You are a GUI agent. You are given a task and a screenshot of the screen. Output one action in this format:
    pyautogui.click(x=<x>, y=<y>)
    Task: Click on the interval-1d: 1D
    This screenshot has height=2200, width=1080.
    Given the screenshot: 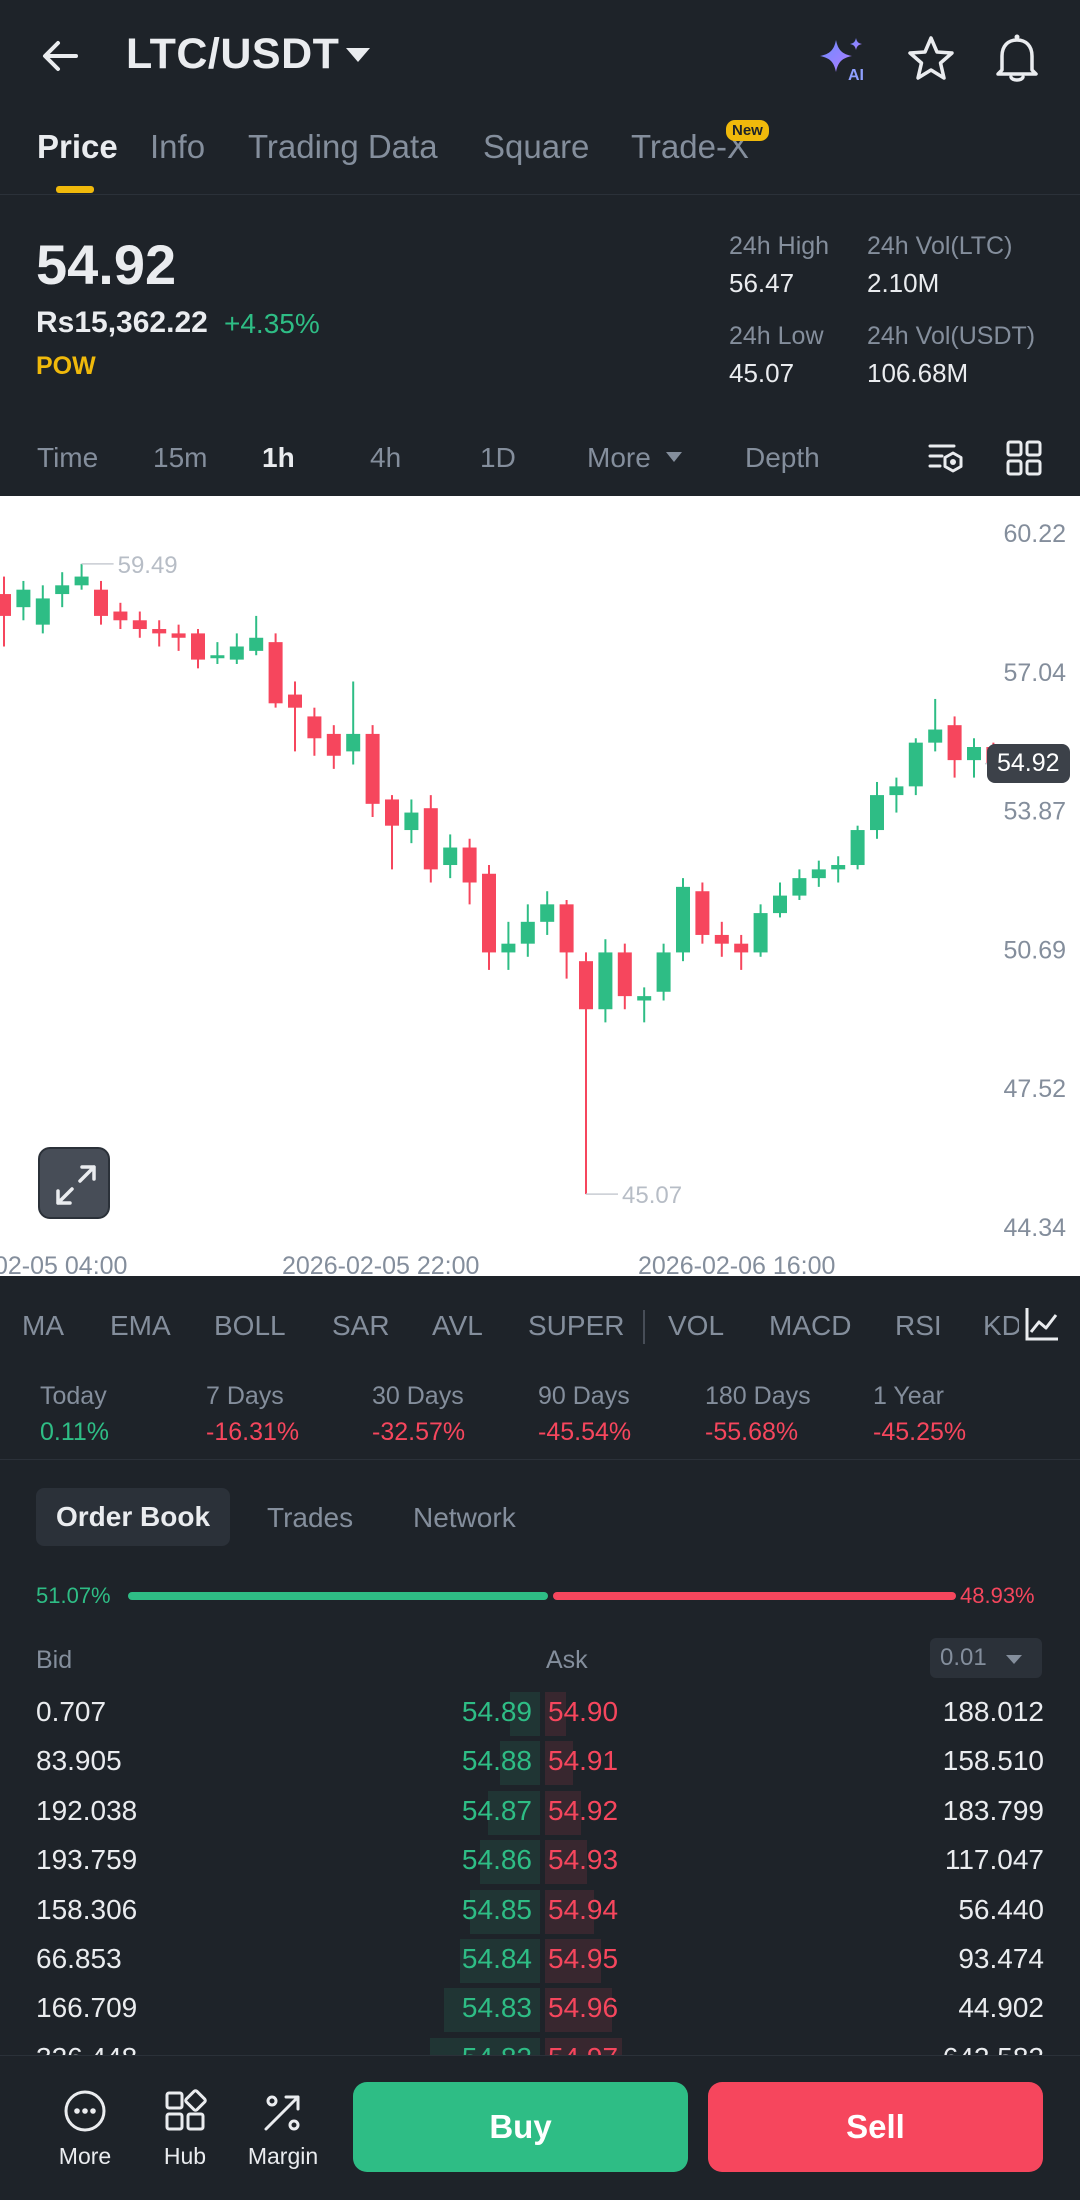 What is the action you would take?
    pyautogui.click(x=498, y=457)
    